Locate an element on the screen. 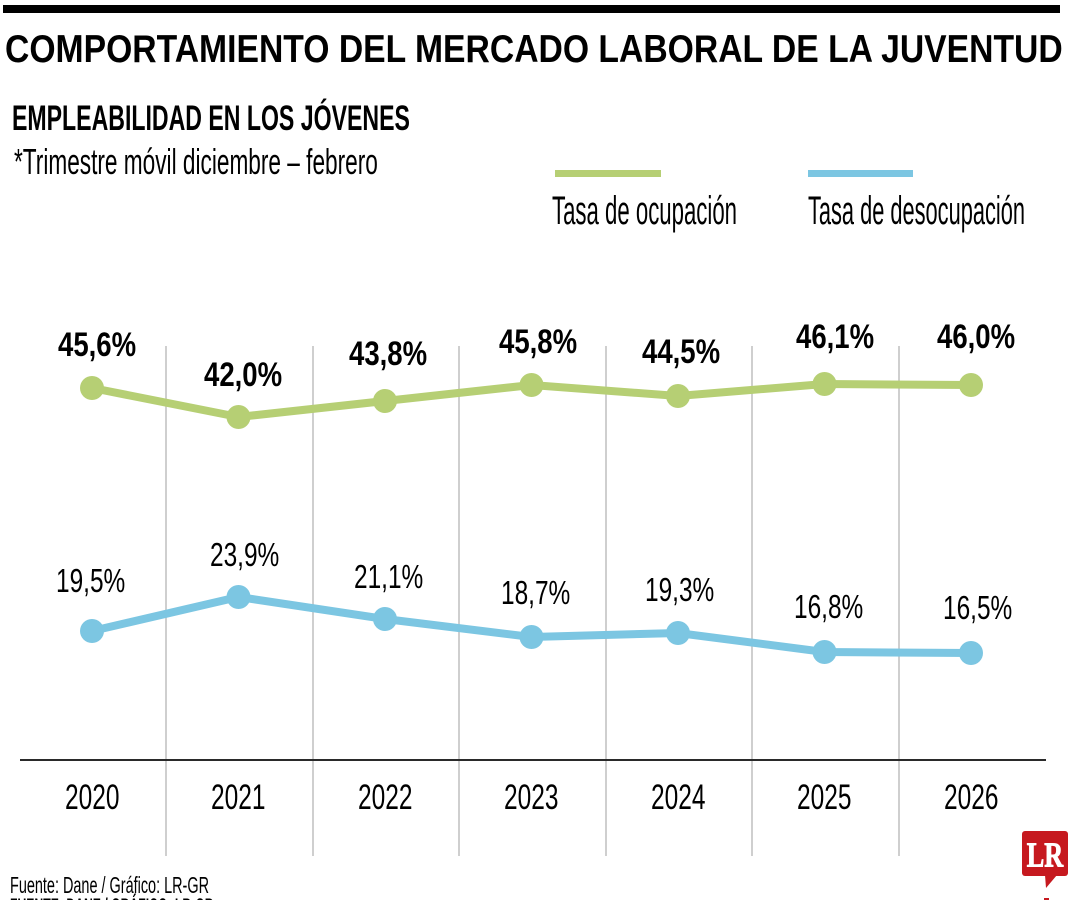  svg-text: LR is located at coordinates (1045, 855).